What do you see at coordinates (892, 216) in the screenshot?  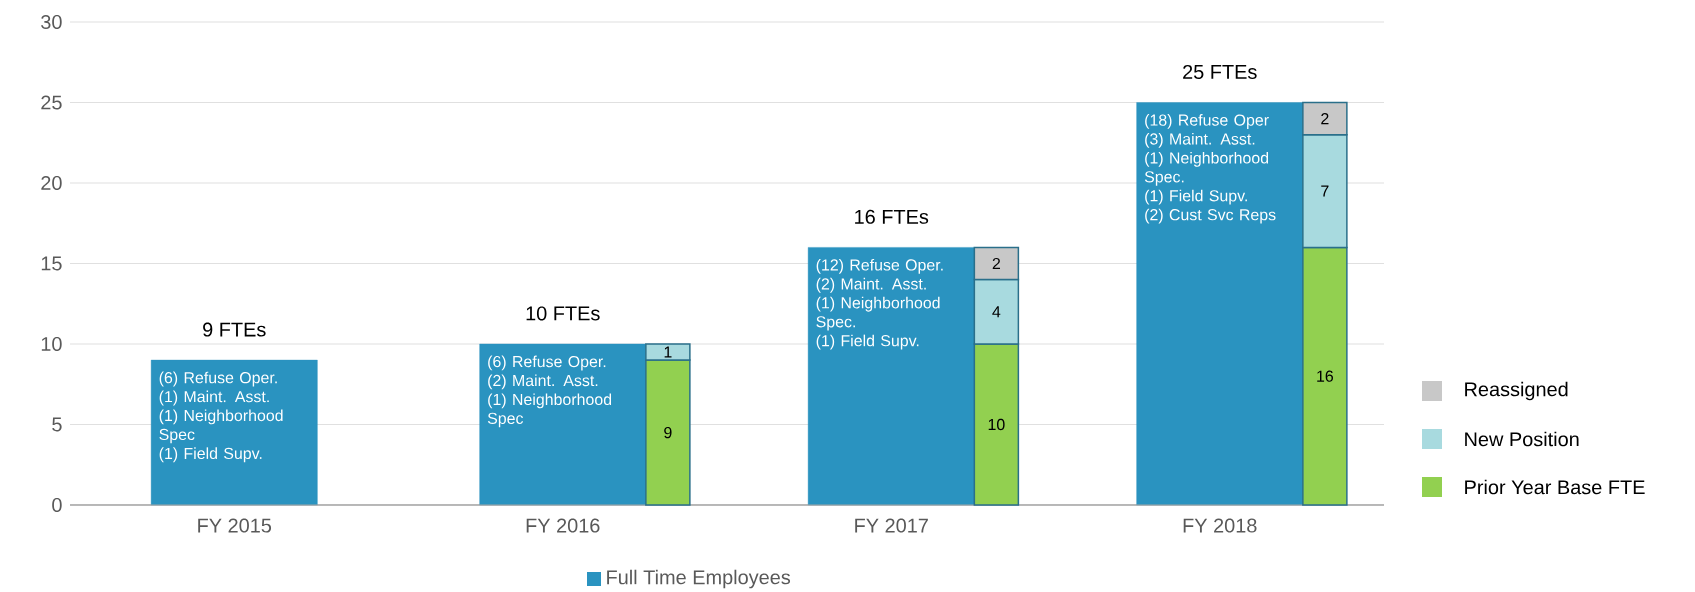 I see `data-label: 16 FTEs` at bounding box center [892, 216].